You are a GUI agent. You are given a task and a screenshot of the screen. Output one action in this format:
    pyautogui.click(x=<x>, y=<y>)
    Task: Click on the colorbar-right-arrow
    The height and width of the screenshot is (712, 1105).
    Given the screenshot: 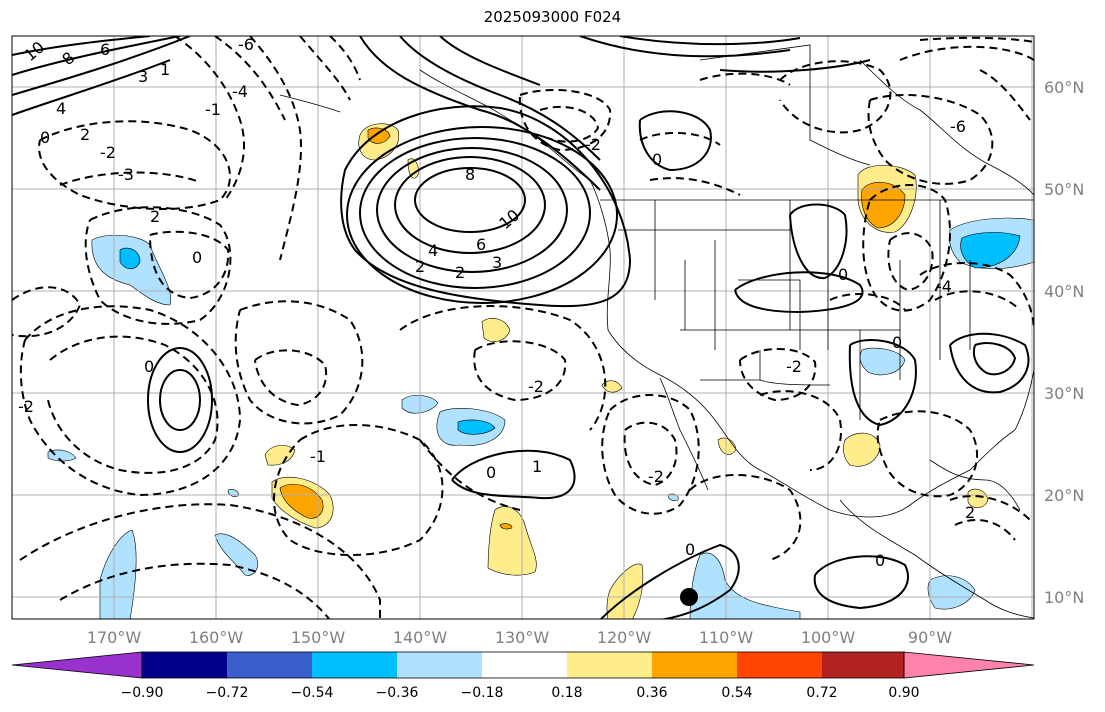 What is the action you would take?
    pyautogui.click(x=969, y=665)
    